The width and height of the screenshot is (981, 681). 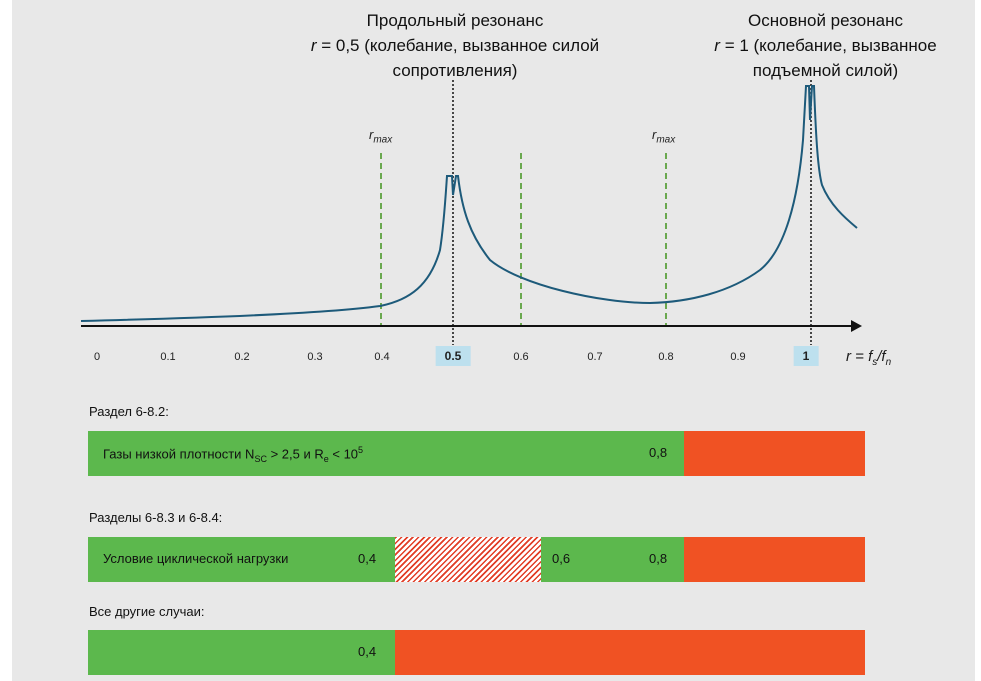 What do you see at coordinates (361, 450) in the screenshot?
I see `power-sup: 5` at bounding box center [361, 450].